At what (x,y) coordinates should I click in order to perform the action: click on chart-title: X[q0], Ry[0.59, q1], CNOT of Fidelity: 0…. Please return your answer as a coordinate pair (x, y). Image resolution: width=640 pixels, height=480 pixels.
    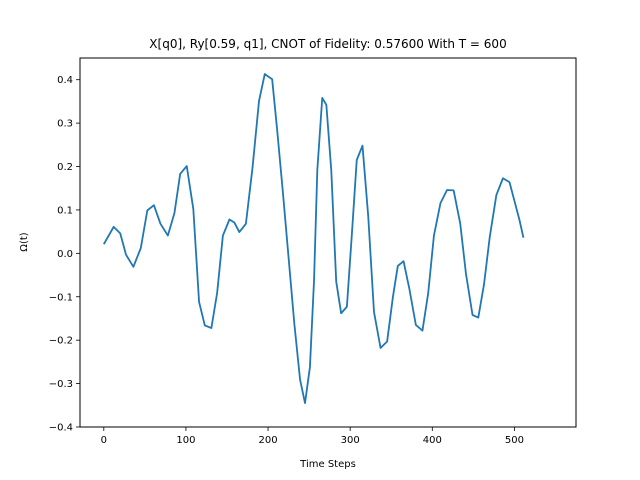
    Looking at the image, I should click on (327, 44).